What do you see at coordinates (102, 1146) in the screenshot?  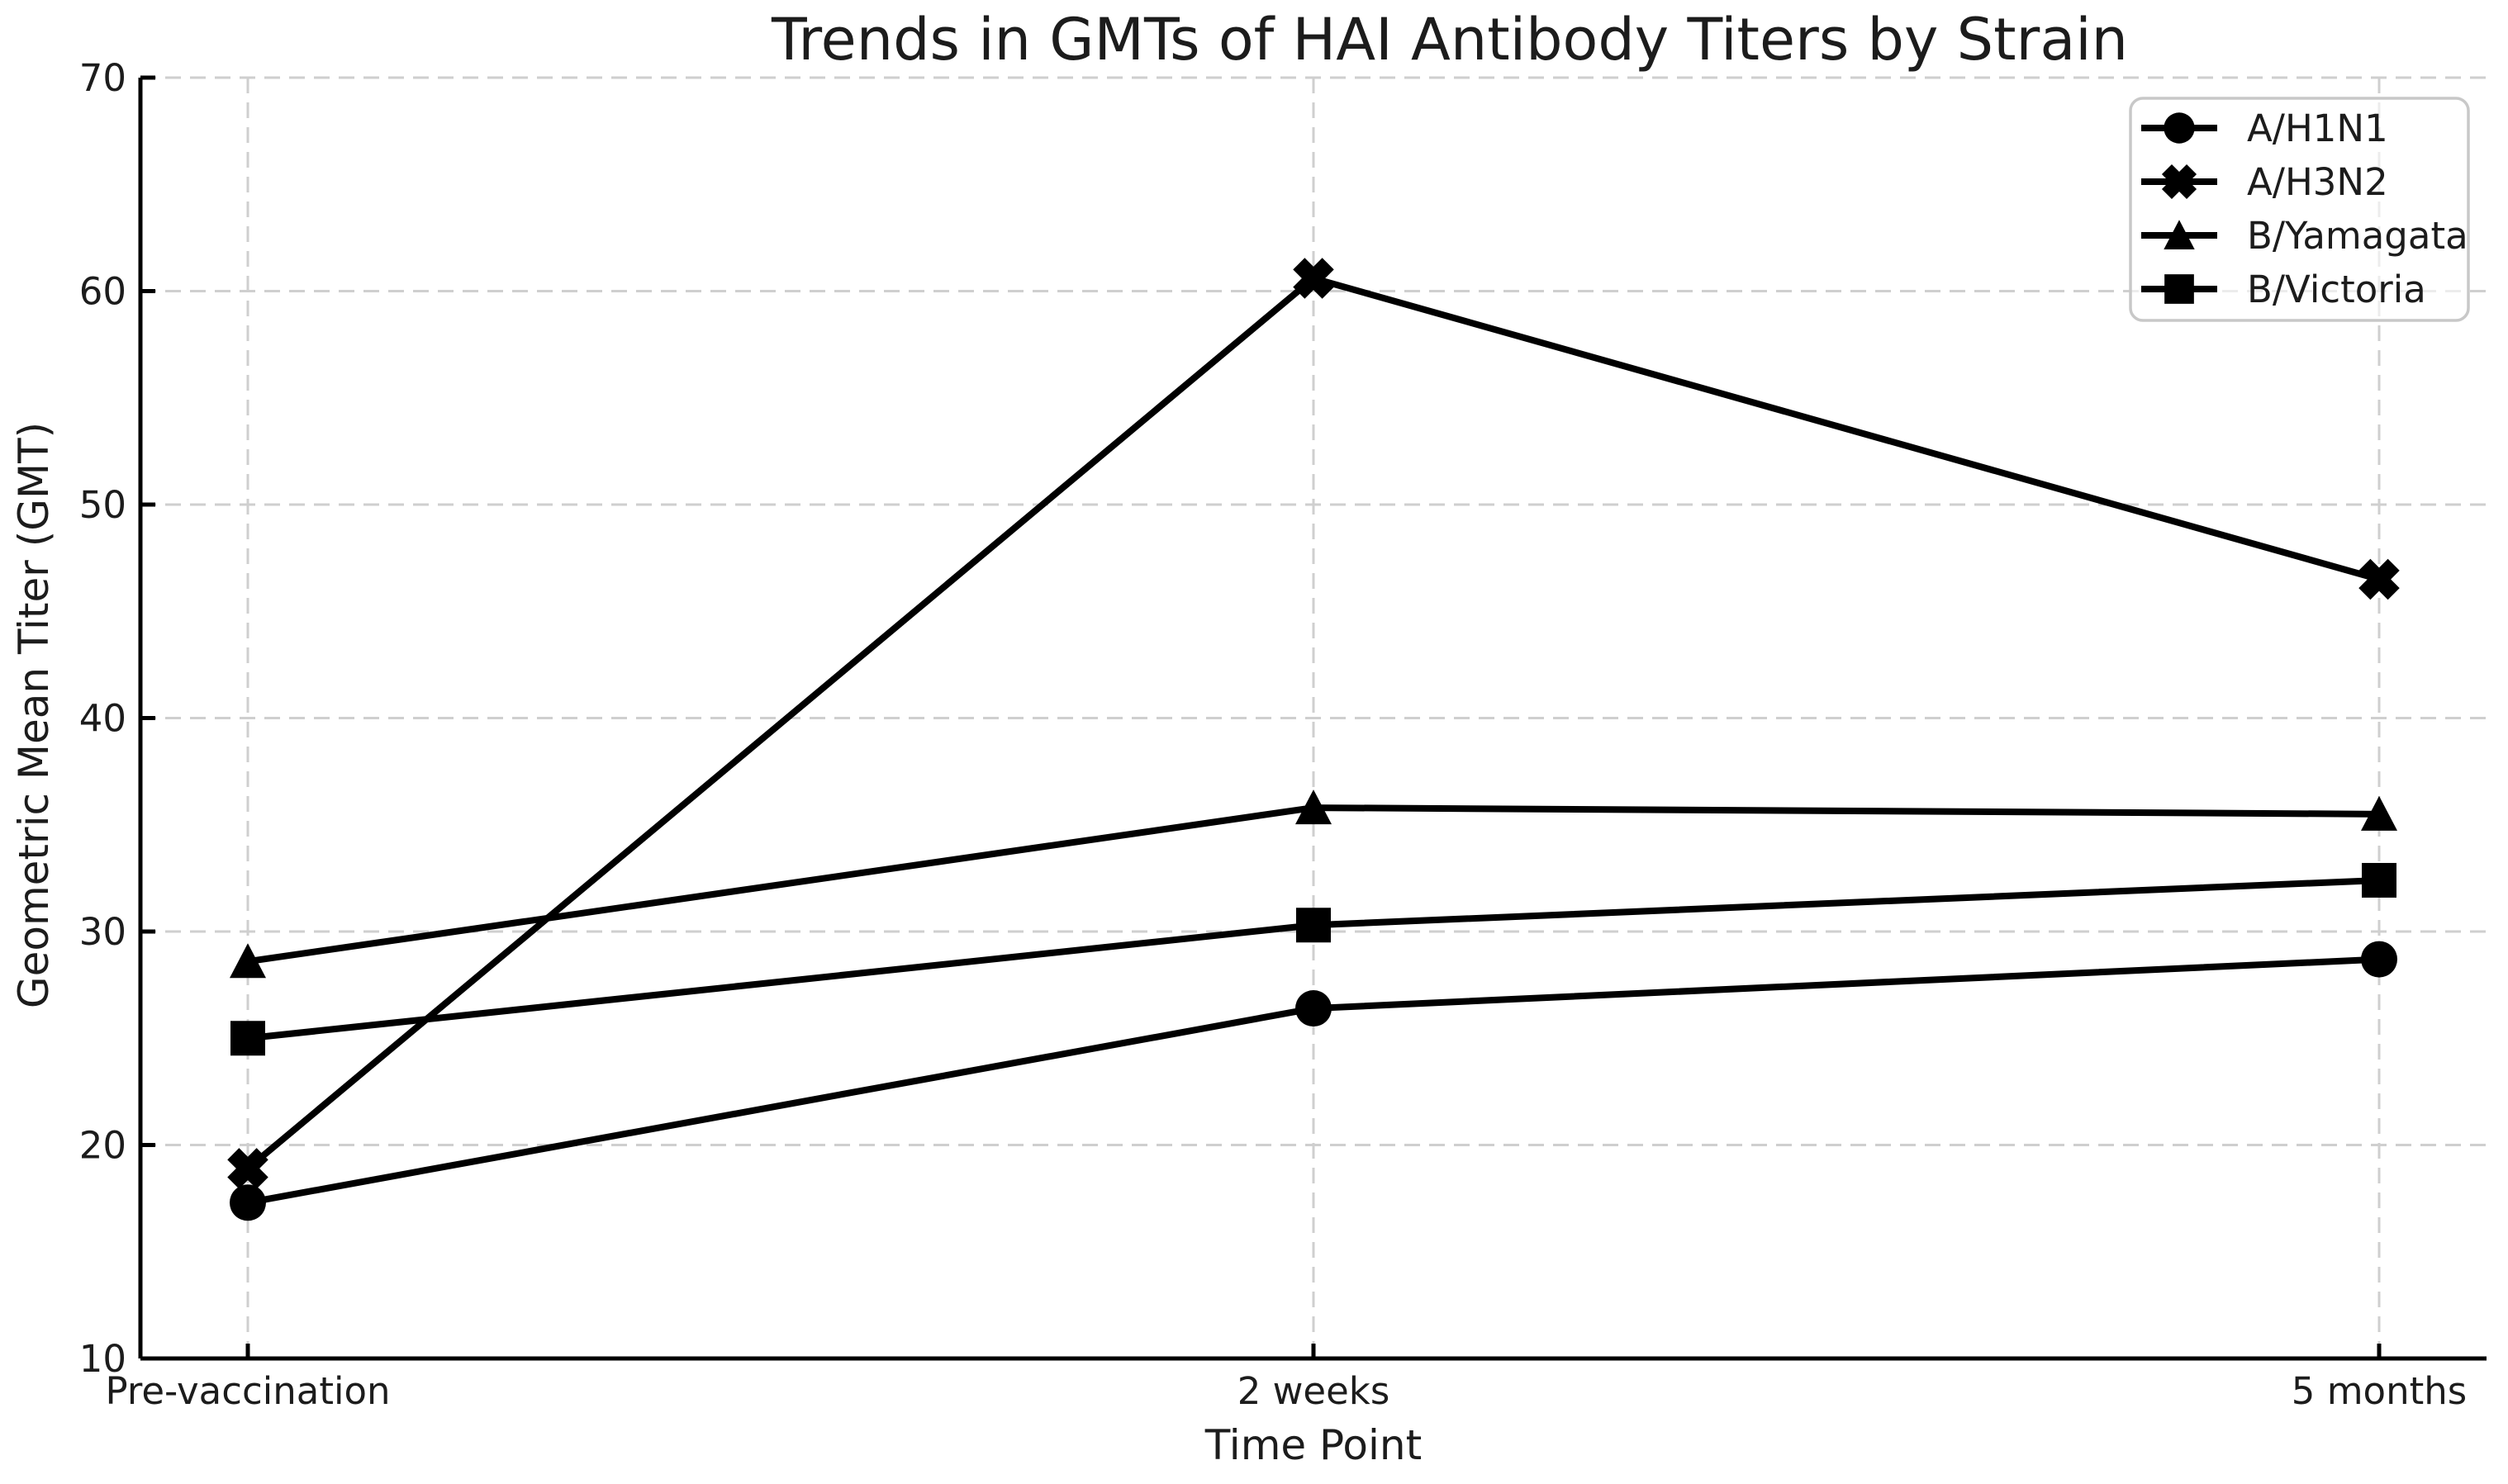 I see `y-tick-label: 20` at bounding box center [102, 1146].